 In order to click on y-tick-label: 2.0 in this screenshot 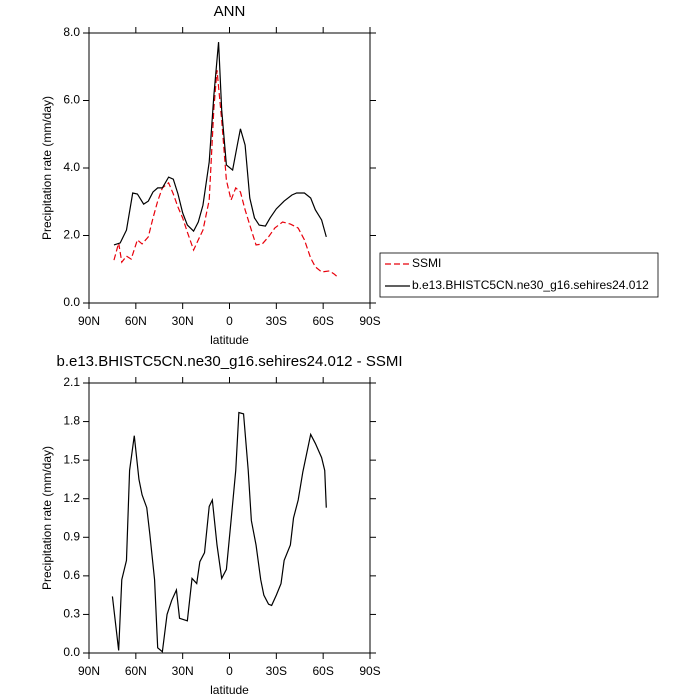, I will do `click(71, 235)`.